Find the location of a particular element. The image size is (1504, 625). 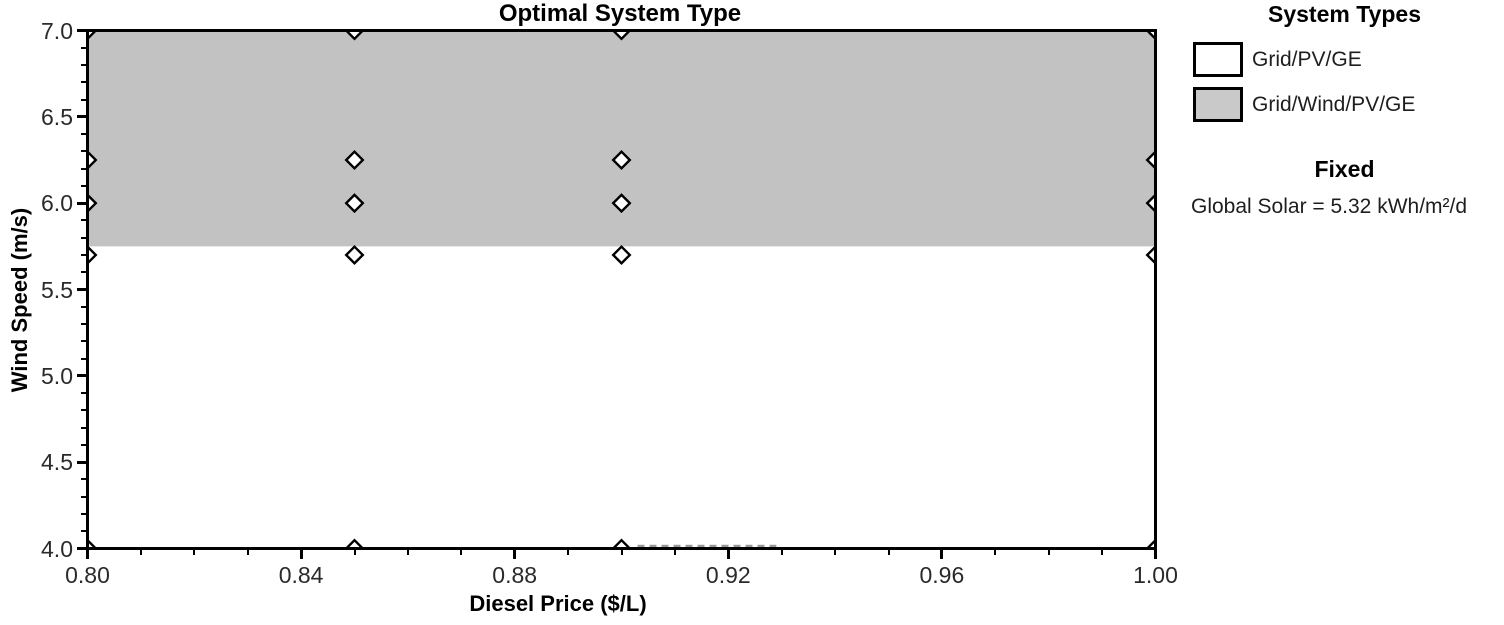

legend-swatch-grid-pv-ge is located at coordinates (1218, 59).